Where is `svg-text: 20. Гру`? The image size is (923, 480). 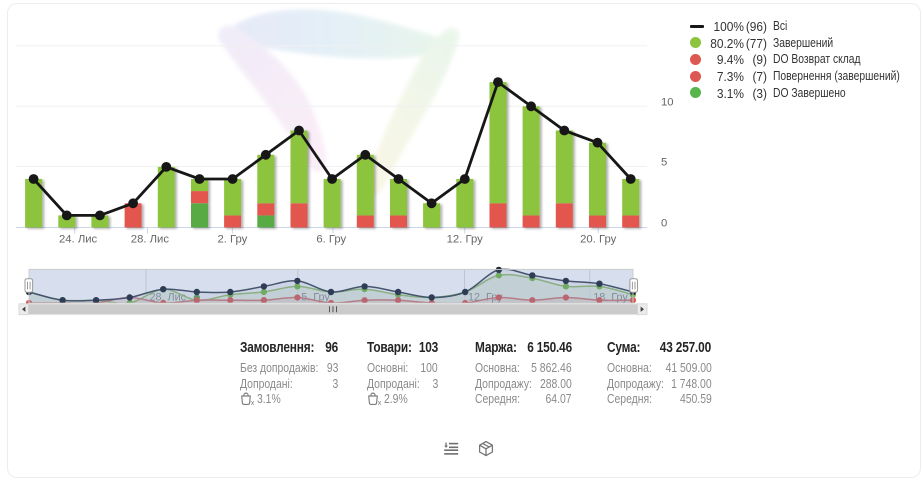 svg-text: 20. Гру is located at coordinates (598, 240).